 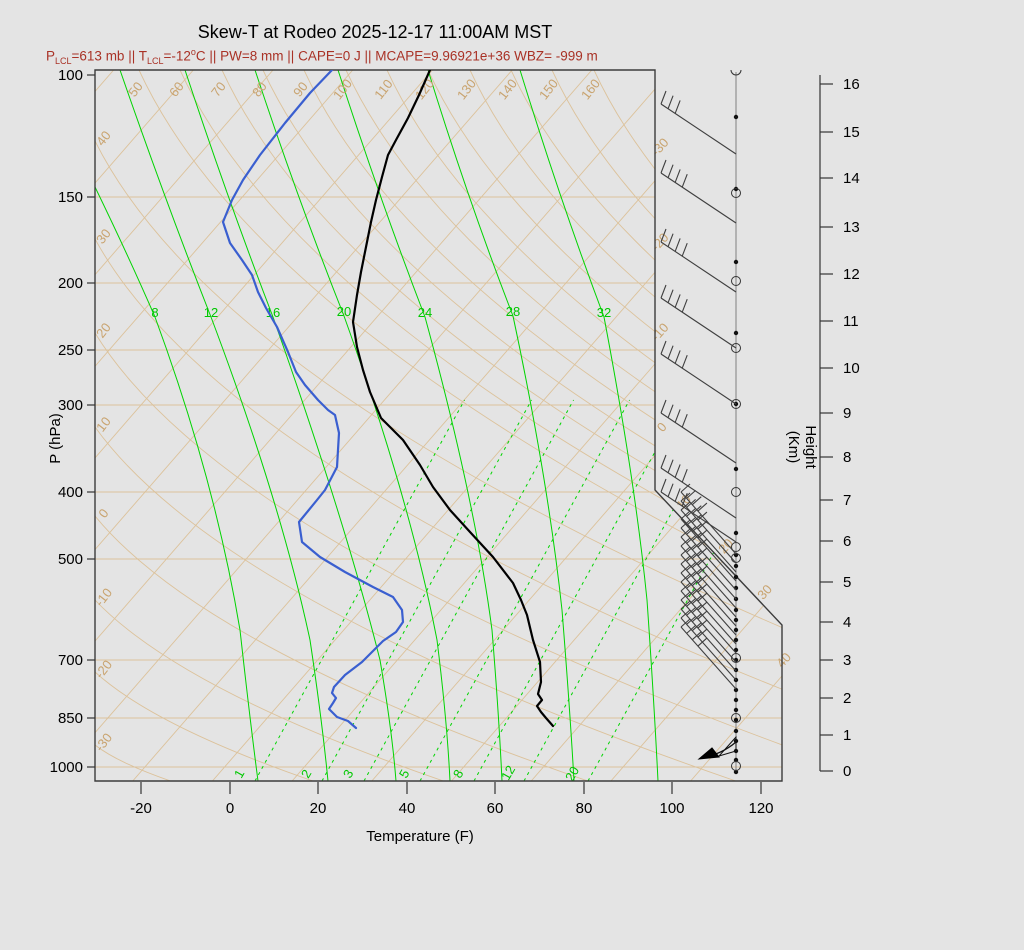 I want to click on height-tick-label: 8, so click(x=847, y=457).